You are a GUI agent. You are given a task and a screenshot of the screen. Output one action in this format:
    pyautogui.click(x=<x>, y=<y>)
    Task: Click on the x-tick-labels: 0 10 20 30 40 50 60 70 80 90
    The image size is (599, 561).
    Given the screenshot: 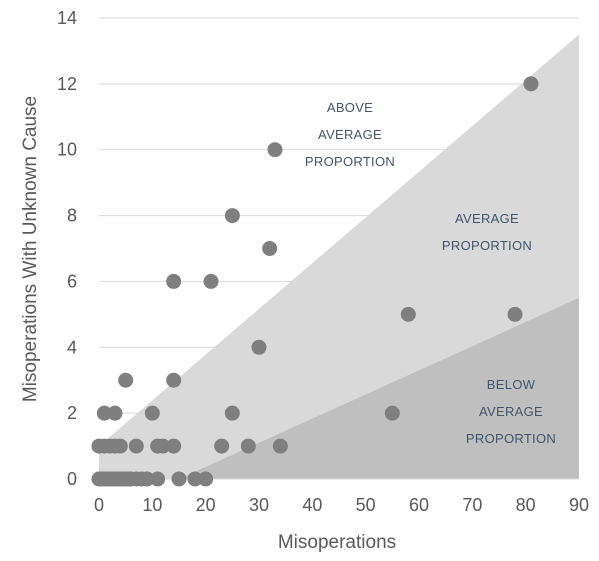 What is the action you would take?
    pyautogui.click(x=341, y=505)
    